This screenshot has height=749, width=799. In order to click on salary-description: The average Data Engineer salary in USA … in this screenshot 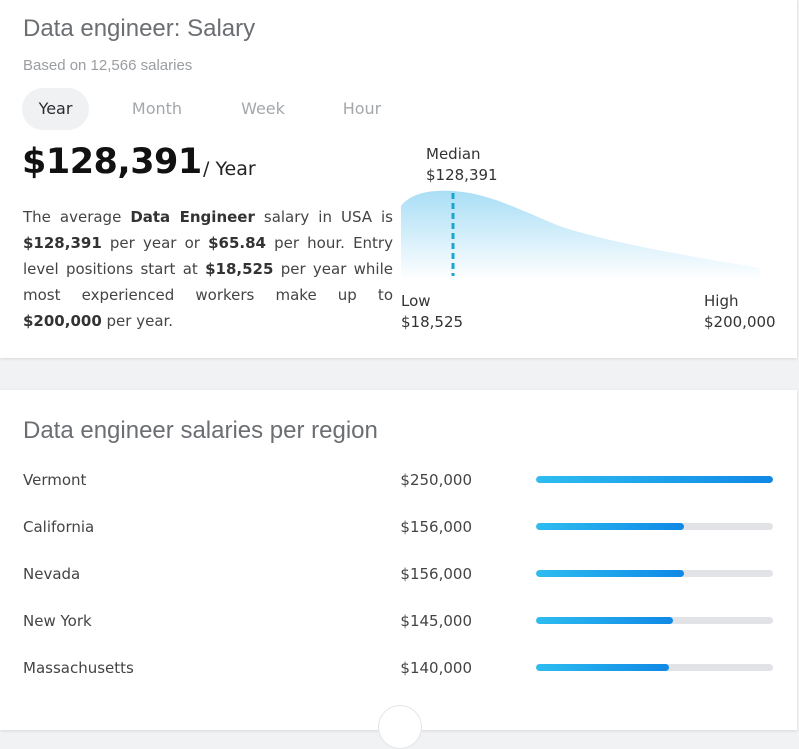, I will do `click(208, 269)`.